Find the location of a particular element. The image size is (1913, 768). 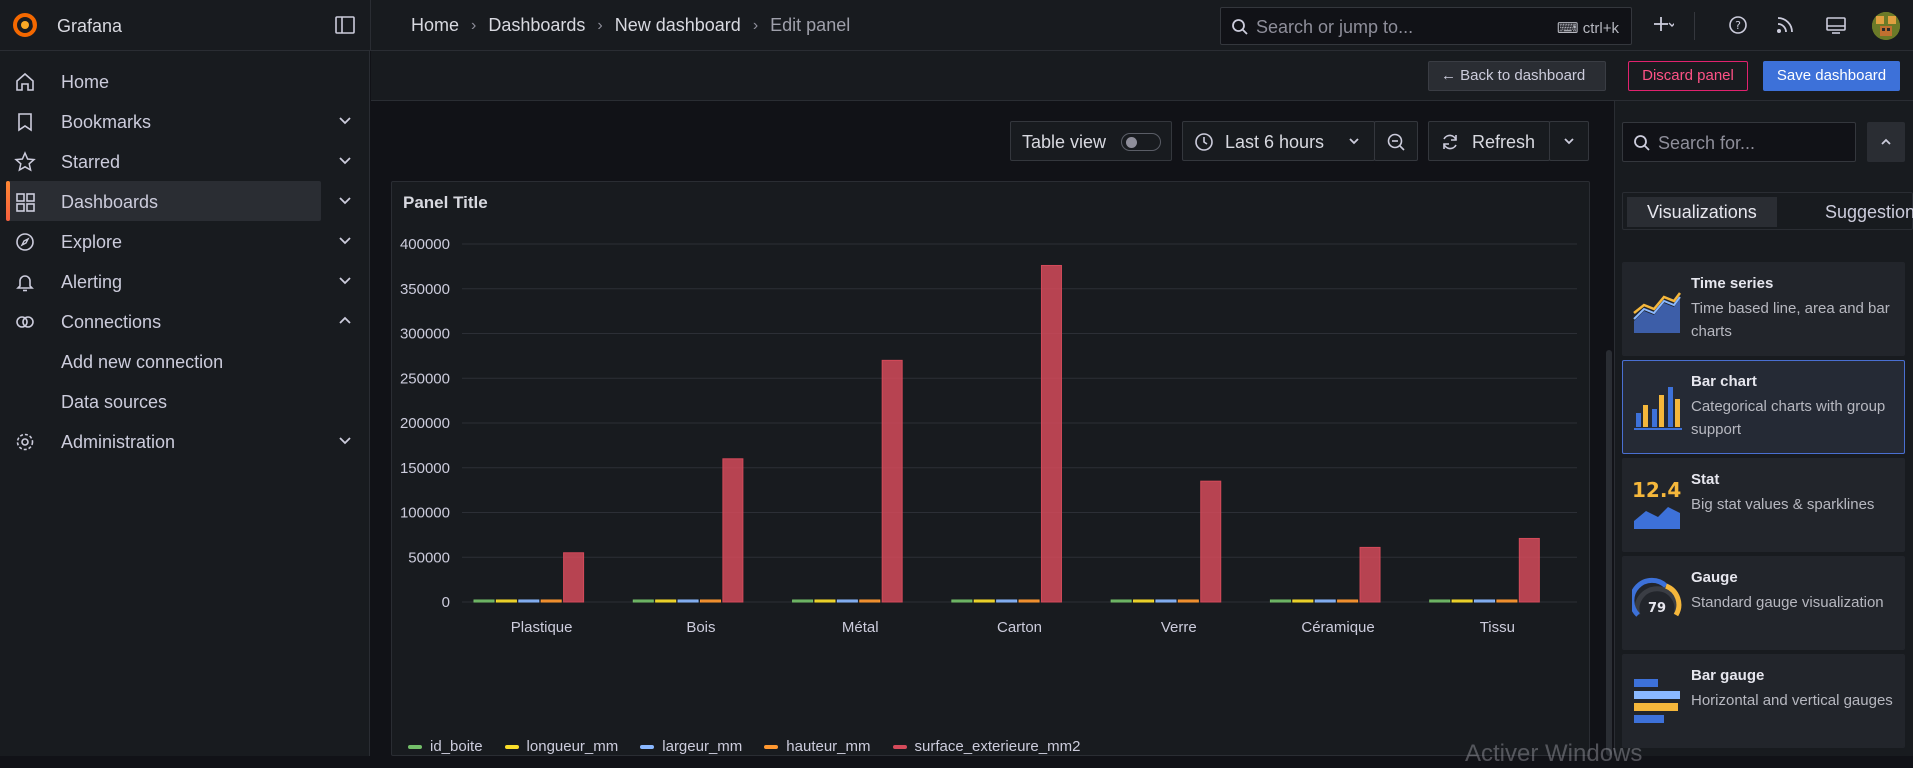

legend-label: surface_exterieure_mm2 is located at coordinates (997, 746).